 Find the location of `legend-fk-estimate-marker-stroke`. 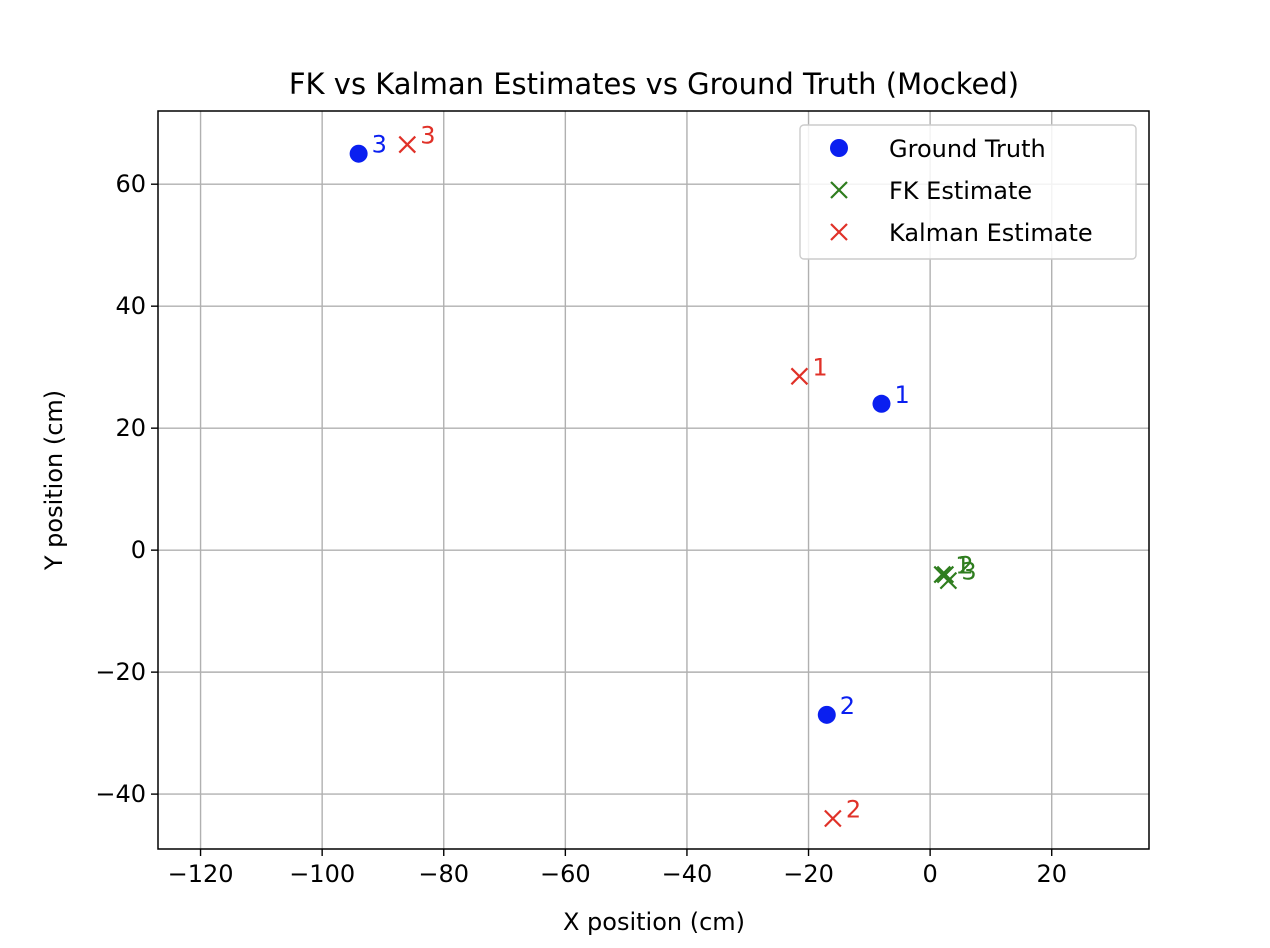

legend-fk-estimate-marker-stroke is located at coordinates (839, 190).